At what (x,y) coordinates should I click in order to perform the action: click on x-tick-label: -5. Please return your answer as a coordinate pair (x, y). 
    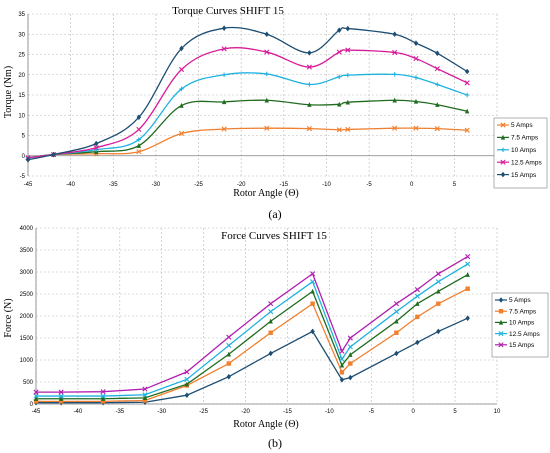
    Looking at the image, I should click on (372, 412).